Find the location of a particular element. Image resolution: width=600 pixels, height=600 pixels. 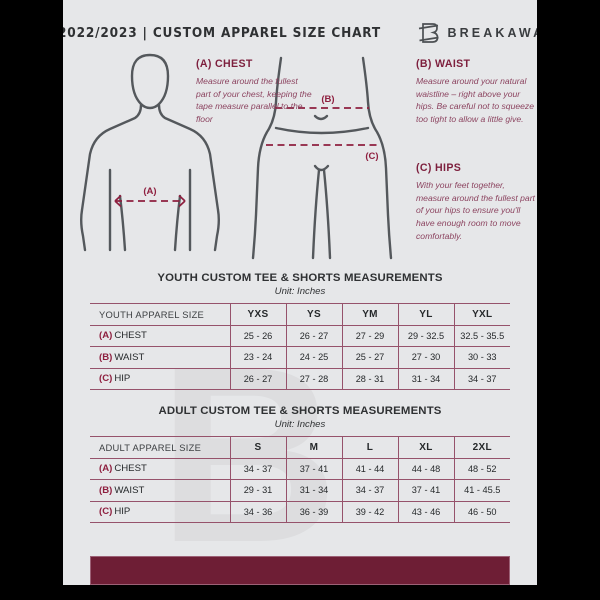

adult-row-name-hip: HIP is located at coordinates (122, 512).